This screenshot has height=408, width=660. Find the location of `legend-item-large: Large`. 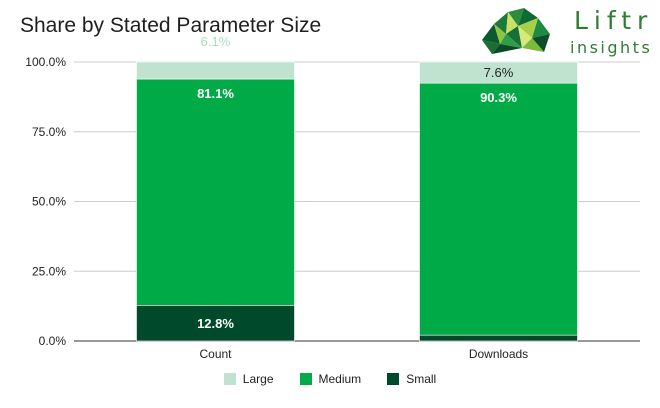

legend-item-large: Large is located at coordinates (248, 379).